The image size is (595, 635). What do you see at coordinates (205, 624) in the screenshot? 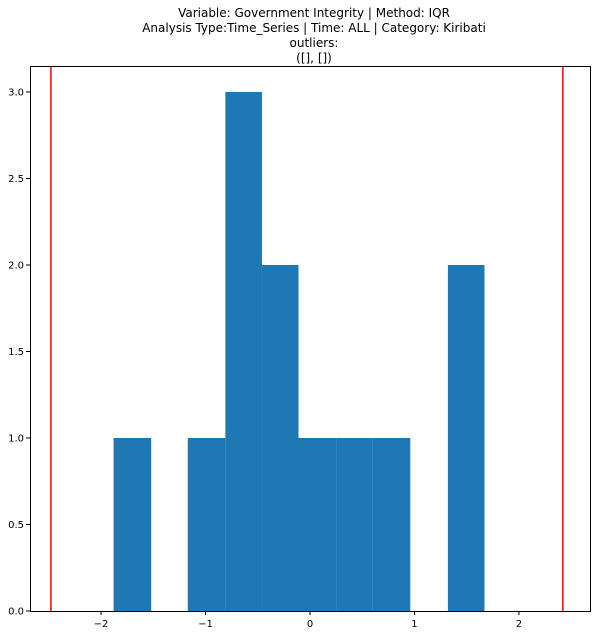
I see `x-tick-label-1: −1` at bounding box center [205, 624].